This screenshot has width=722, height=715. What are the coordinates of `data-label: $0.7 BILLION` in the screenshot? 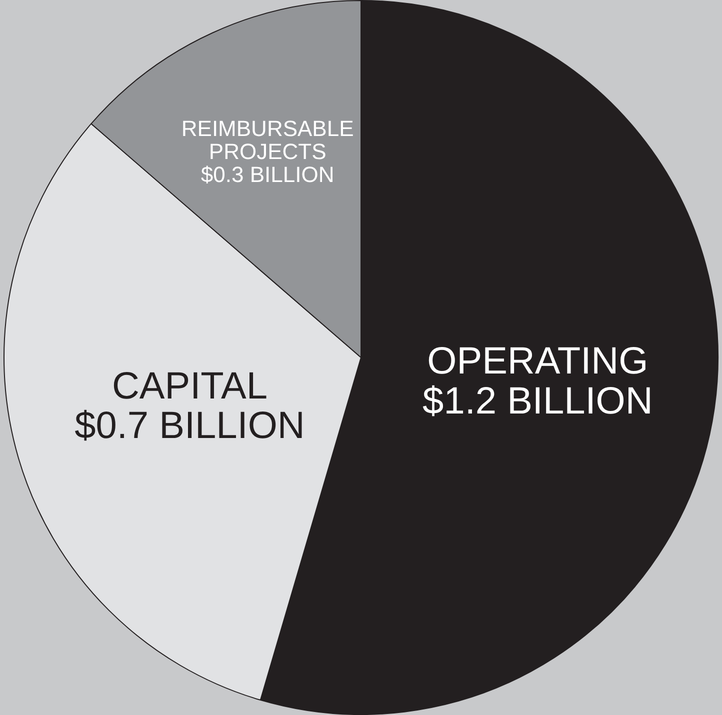 It's located at (189, 426).